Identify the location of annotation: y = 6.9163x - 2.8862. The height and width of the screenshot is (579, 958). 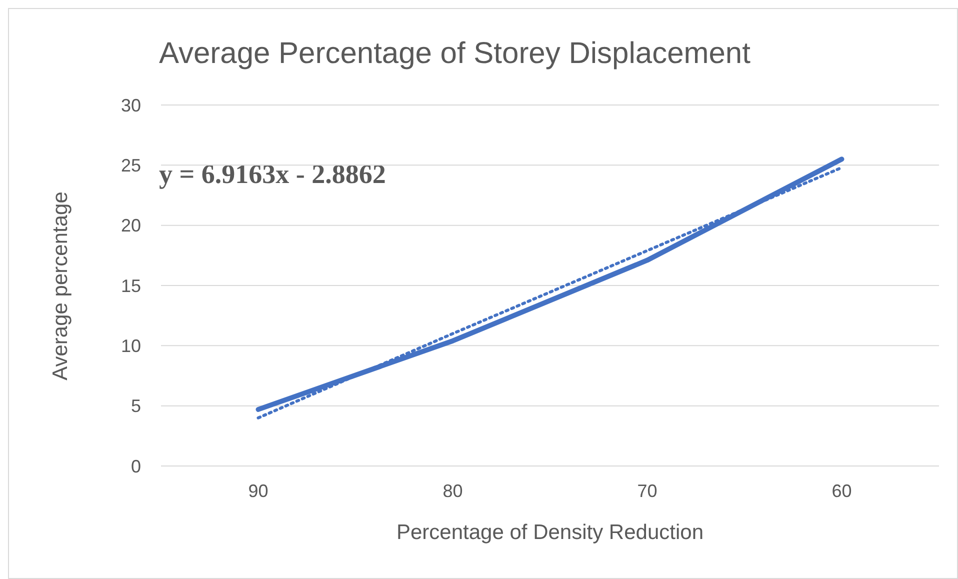
(272, 174).